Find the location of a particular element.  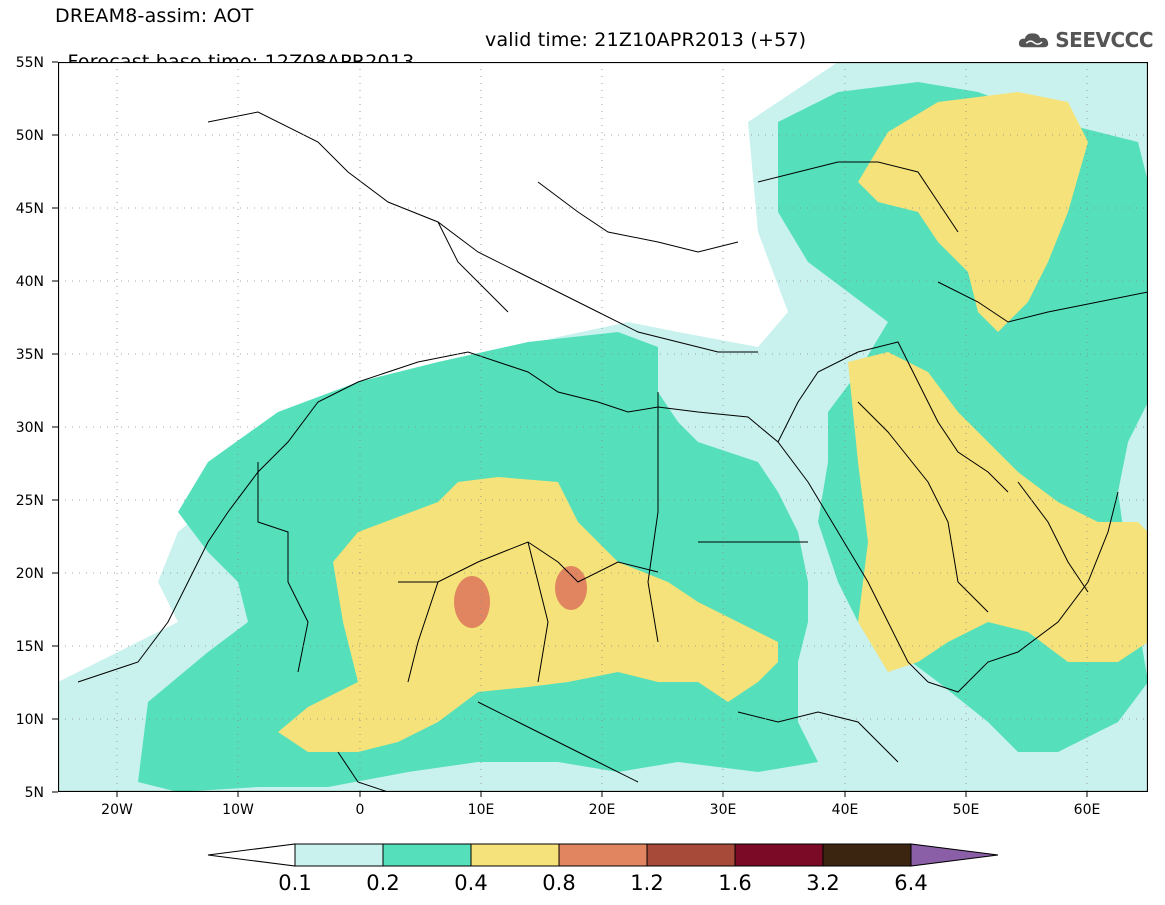

colorbar-low-extension is located at coordinates (251, 855).